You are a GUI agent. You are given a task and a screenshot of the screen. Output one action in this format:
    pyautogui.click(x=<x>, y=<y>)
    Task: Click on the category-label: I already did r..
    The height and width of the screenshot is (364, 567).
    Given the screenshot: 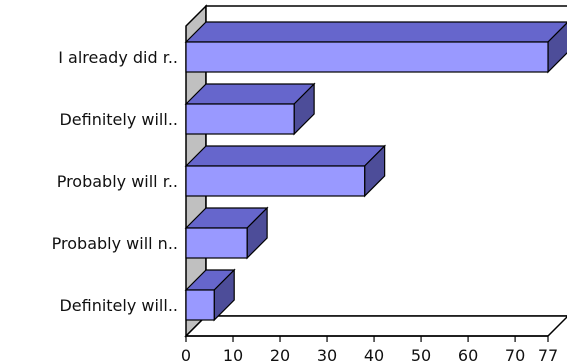 What is the action you would take?
    pyautogui.click(x=118, y=57)
    